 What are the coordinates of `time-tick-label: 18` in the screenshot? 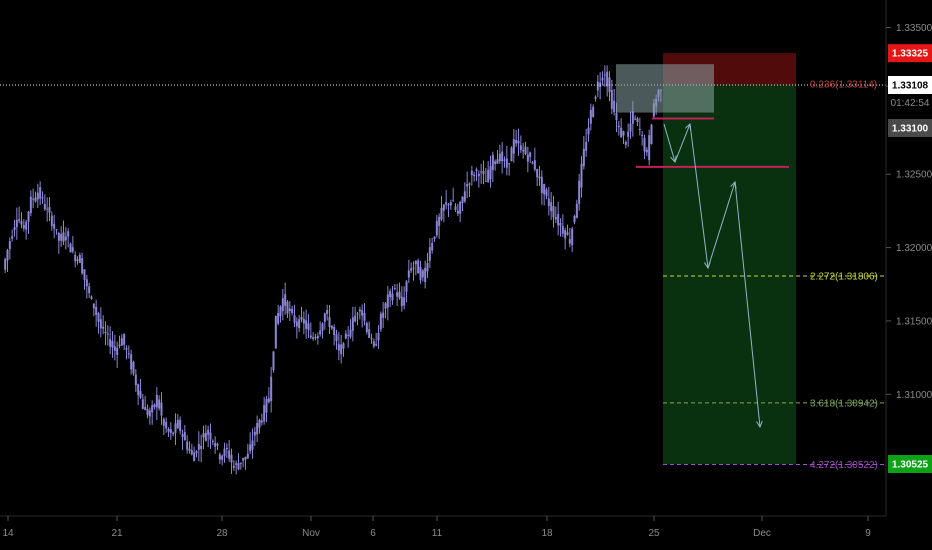 It's located at (547, 533).